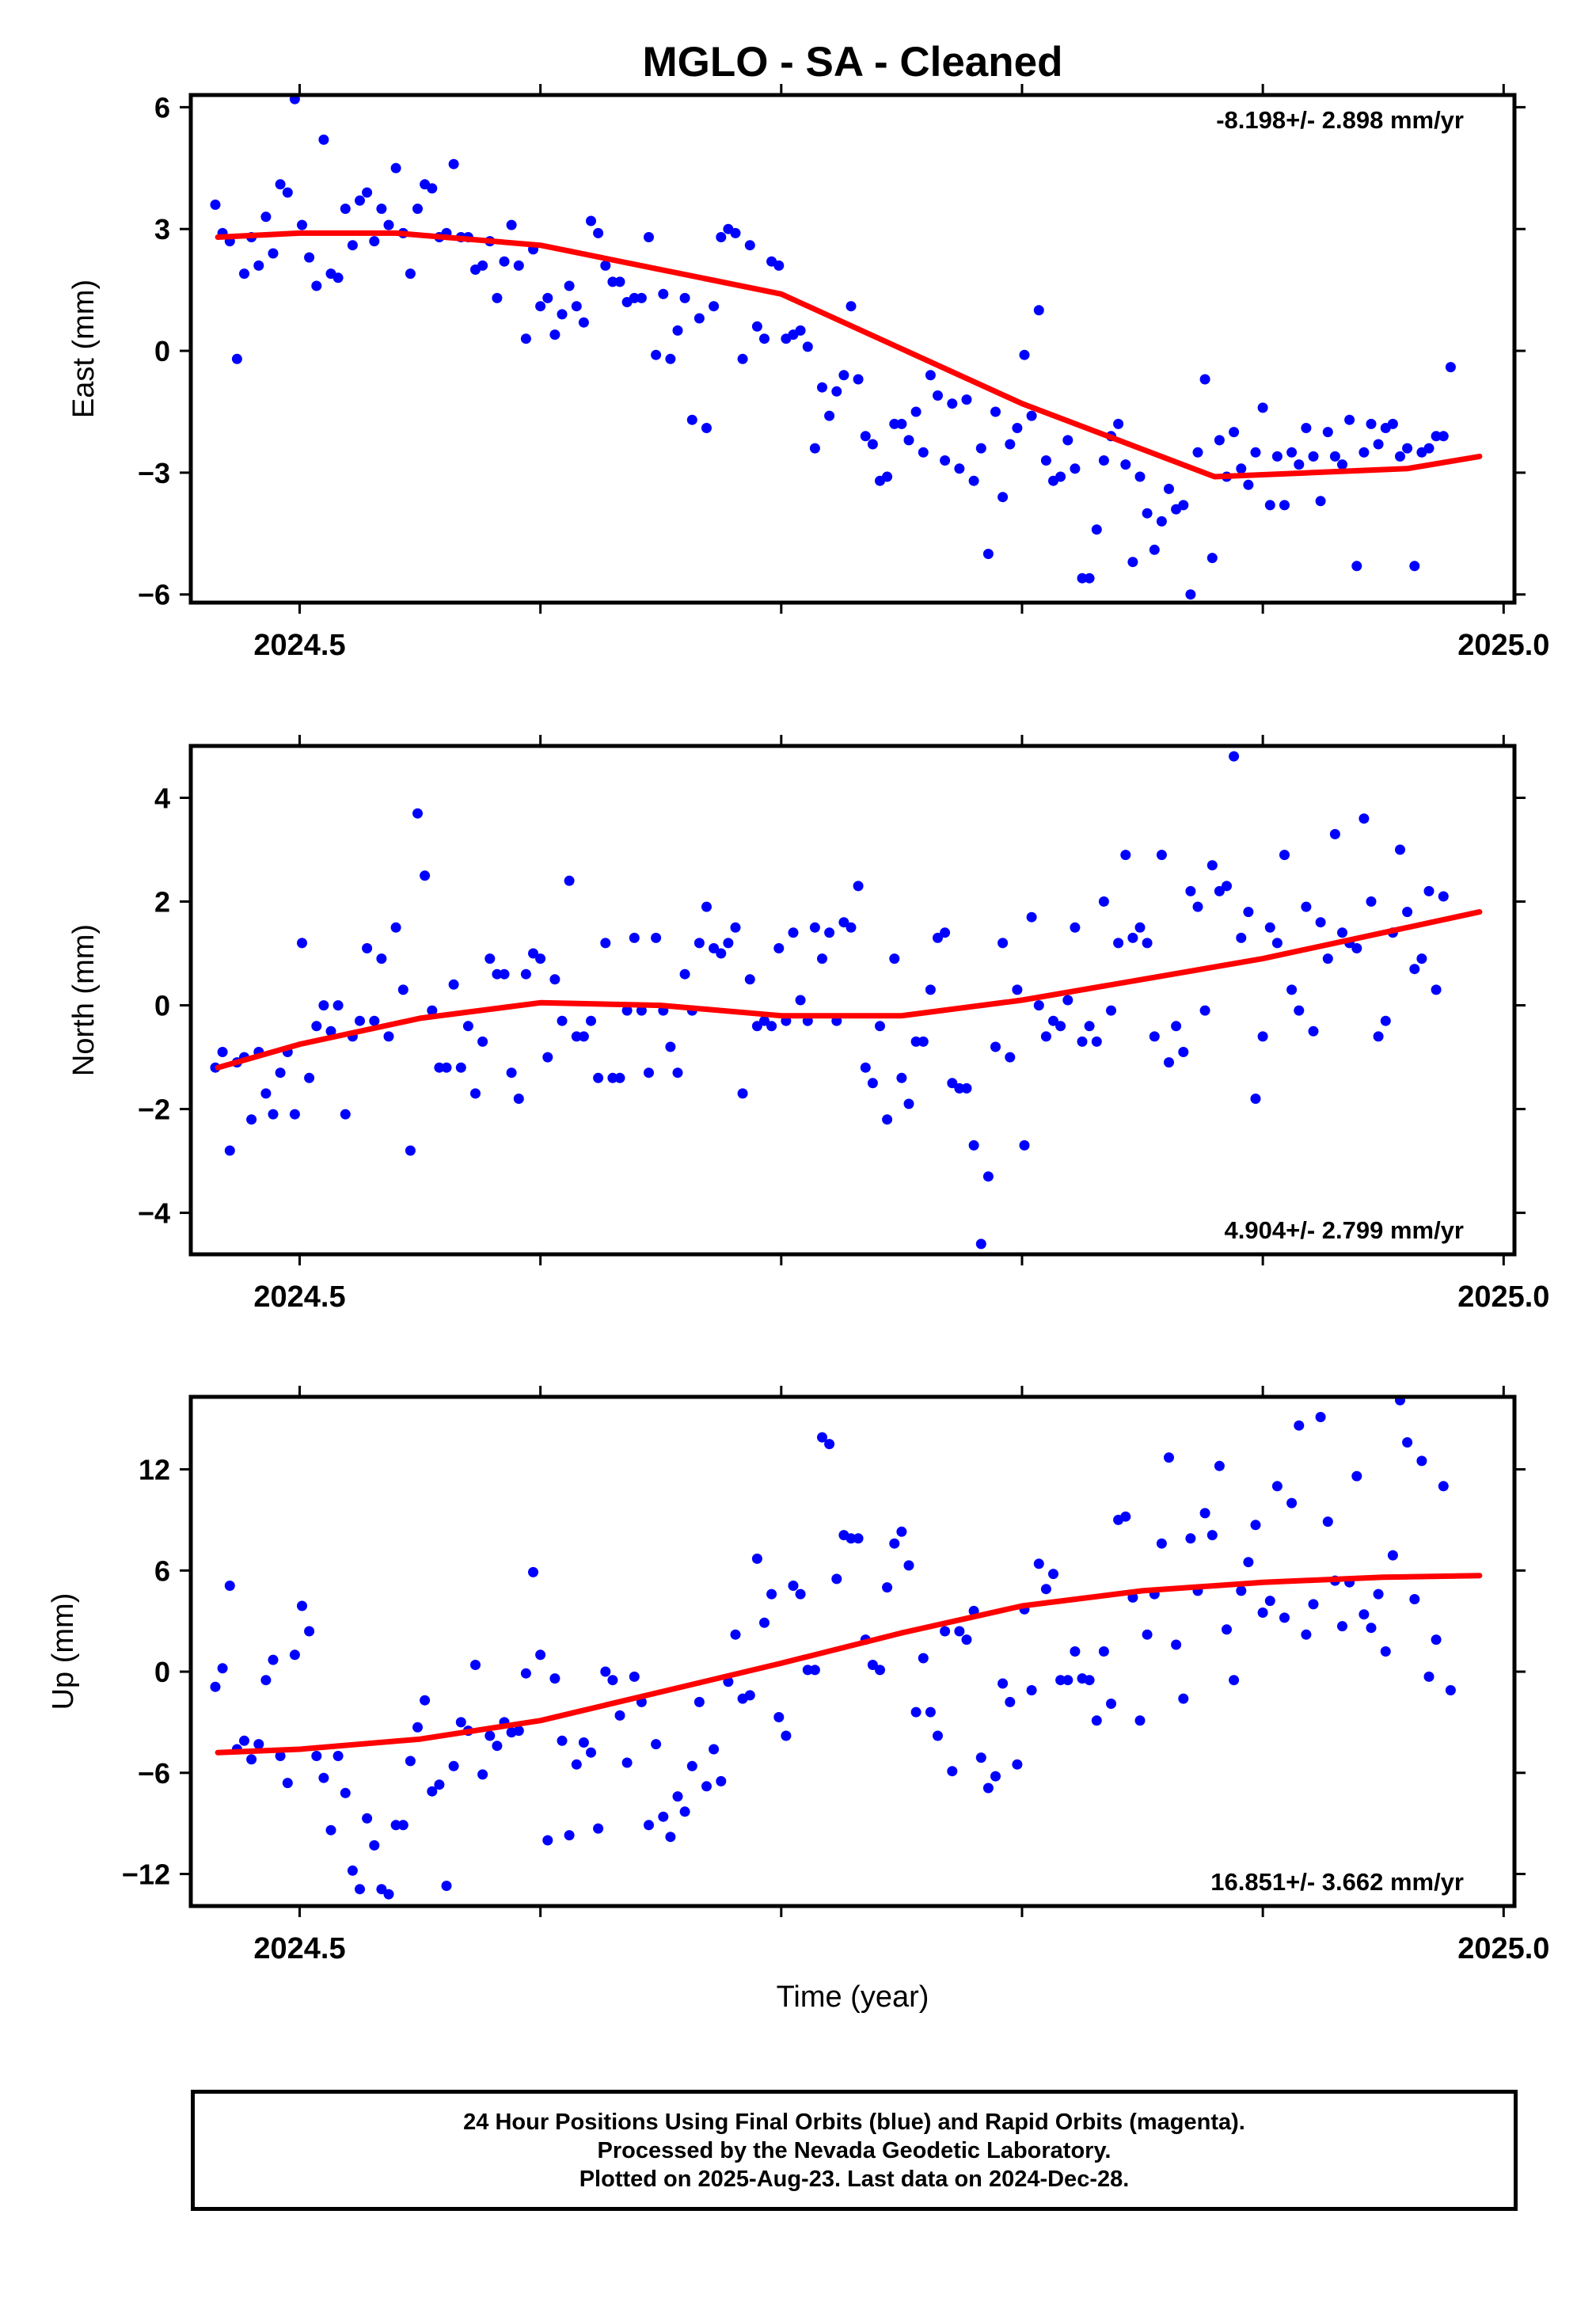 Image resolution: width=1596 pixels, height=2298 pixels. What do you see at coordinates (154, 1213) in the screenshot?
I see `y-tick-label: −4` at bounding box center [154, 1213].